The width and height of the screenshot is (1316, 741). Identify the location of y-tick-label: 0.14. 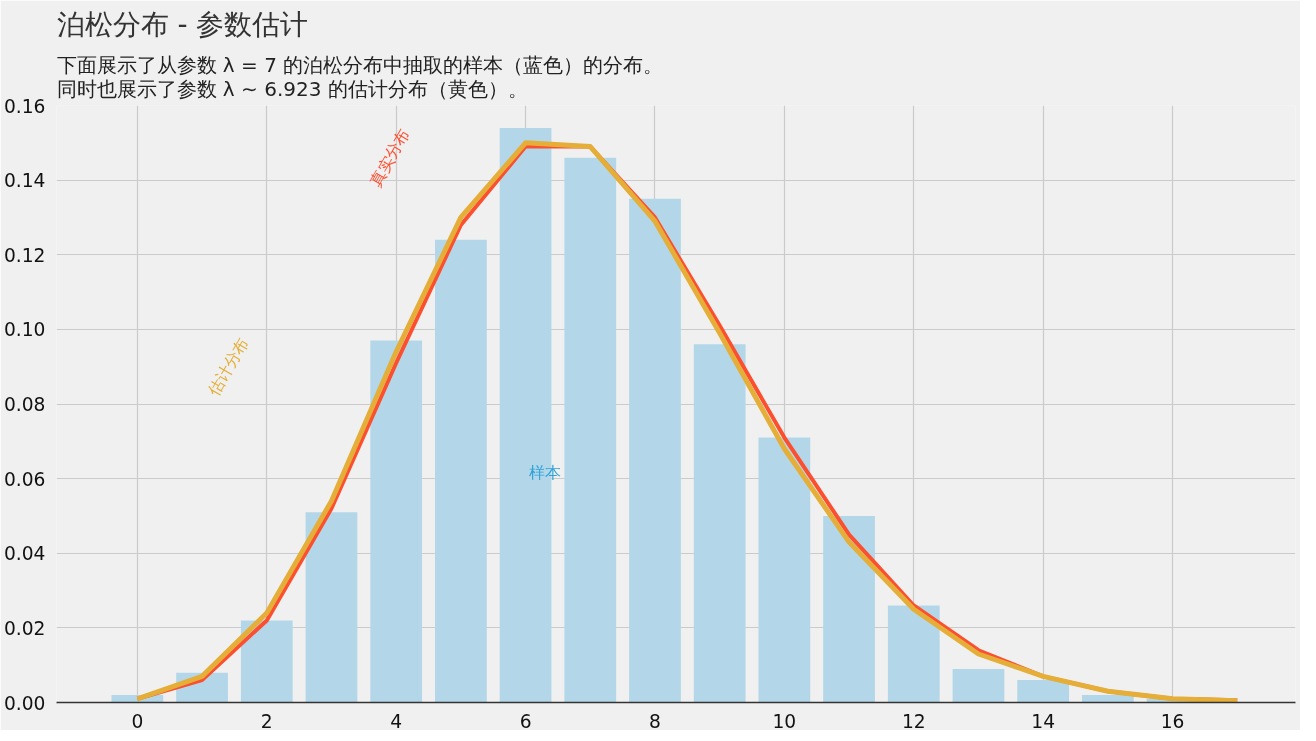
(24, 181).